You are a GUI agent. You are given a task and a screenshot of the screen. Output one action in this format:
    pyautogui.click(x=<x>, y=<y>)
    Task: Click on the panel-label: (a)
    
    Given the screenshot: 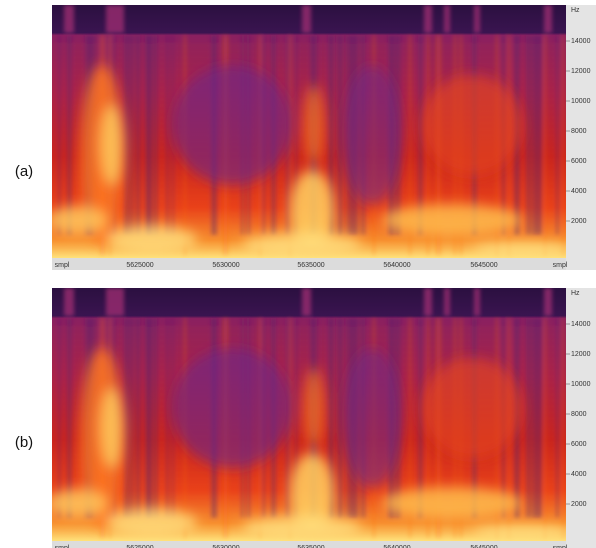 What is the action you would take?
    pyautogui.click(x=24, y=171)
    